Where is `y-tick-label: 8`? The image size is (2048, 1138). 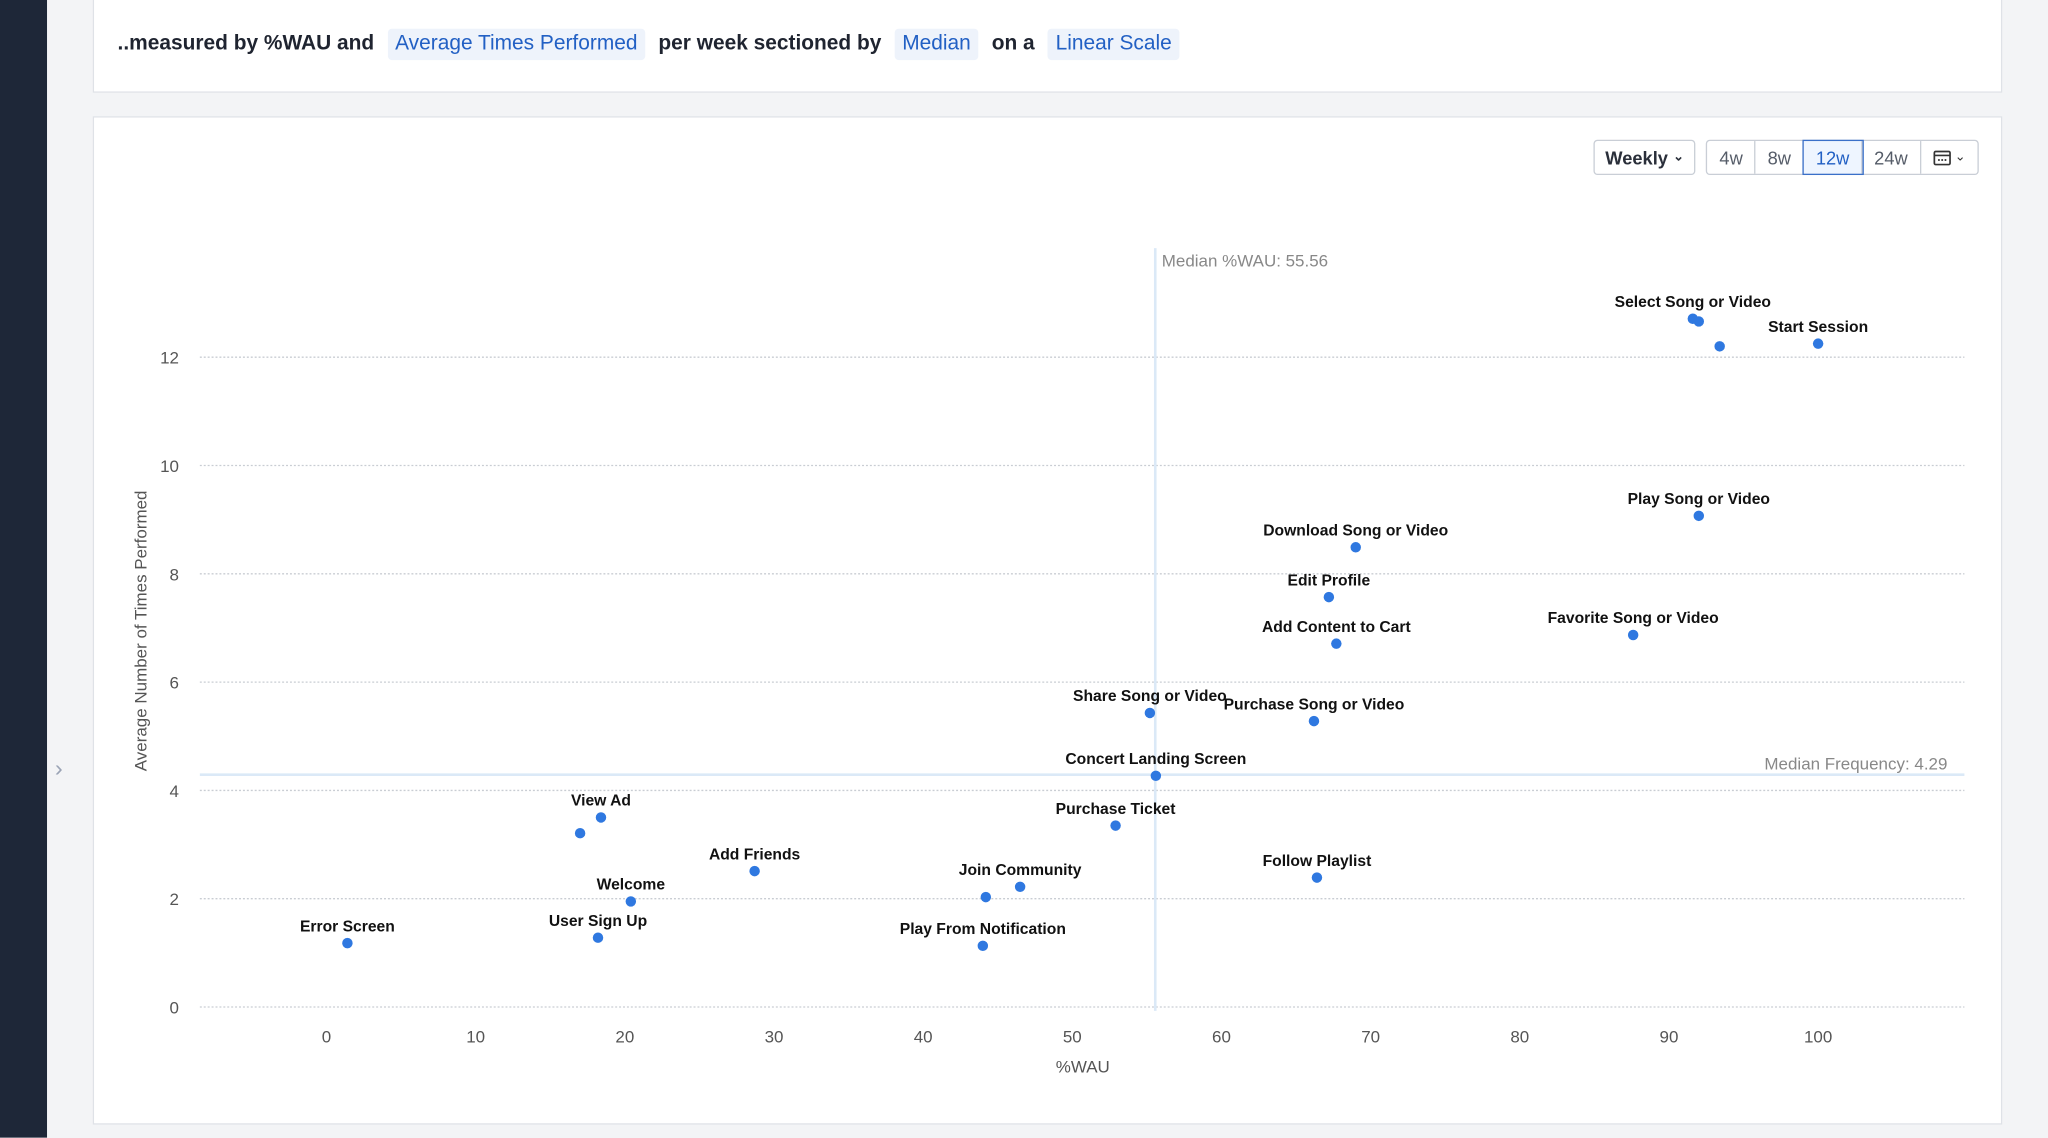 y-tick-label: 8 is located at coordinates (174, 574).